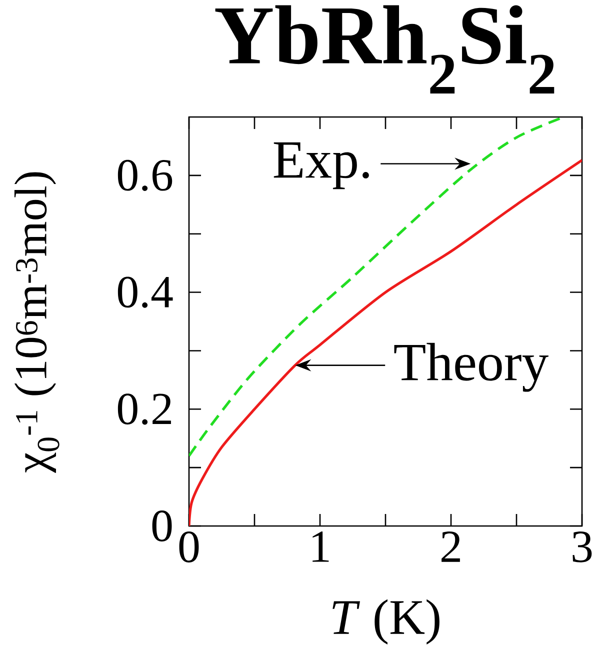 The image size is (598, 661). I want to click on annotation: Exp., so click(321, 166).